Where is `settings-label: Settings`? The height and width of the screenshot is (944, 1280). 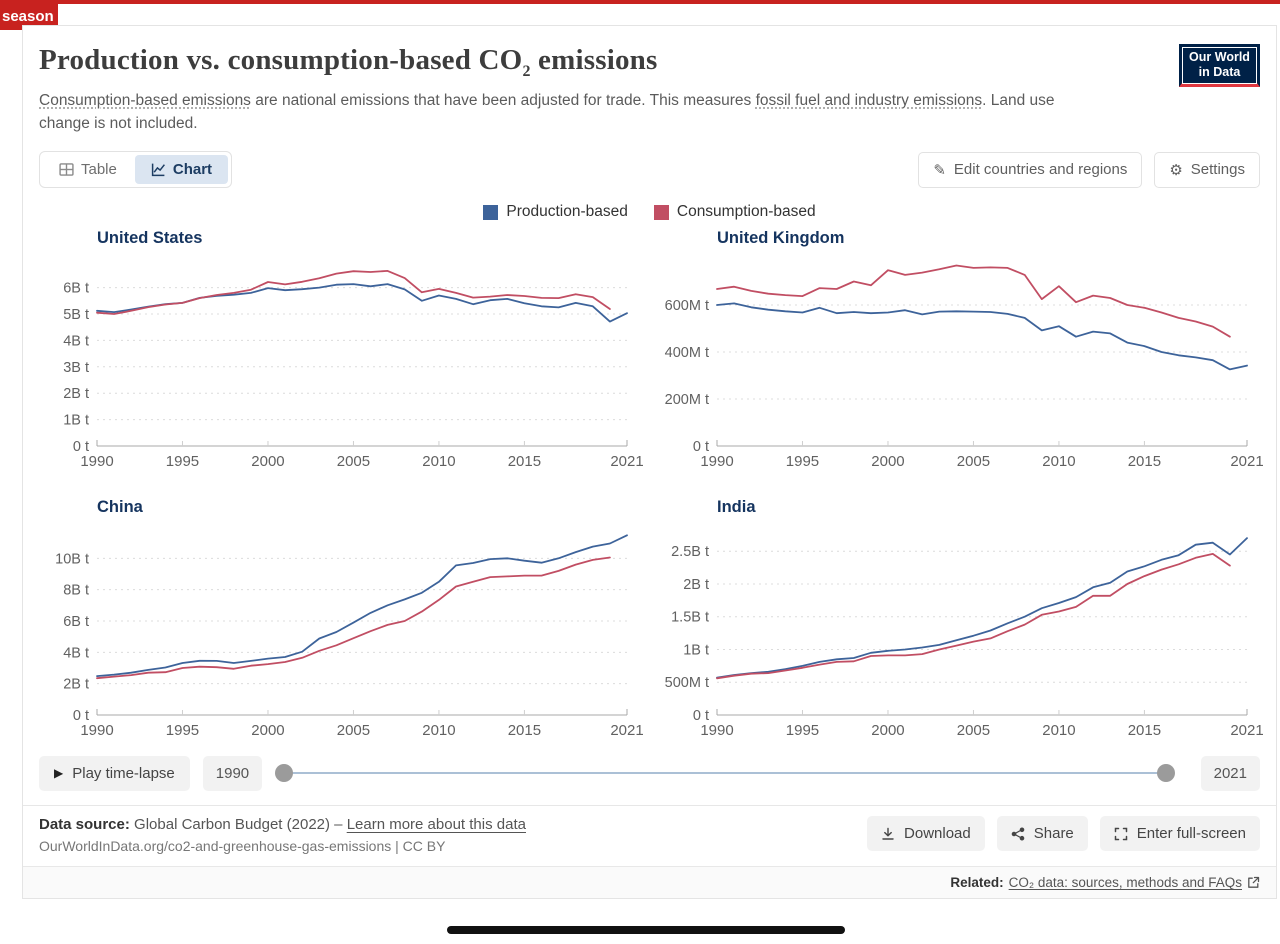
settings-label: Settings is located at coordinates (1217, 170).